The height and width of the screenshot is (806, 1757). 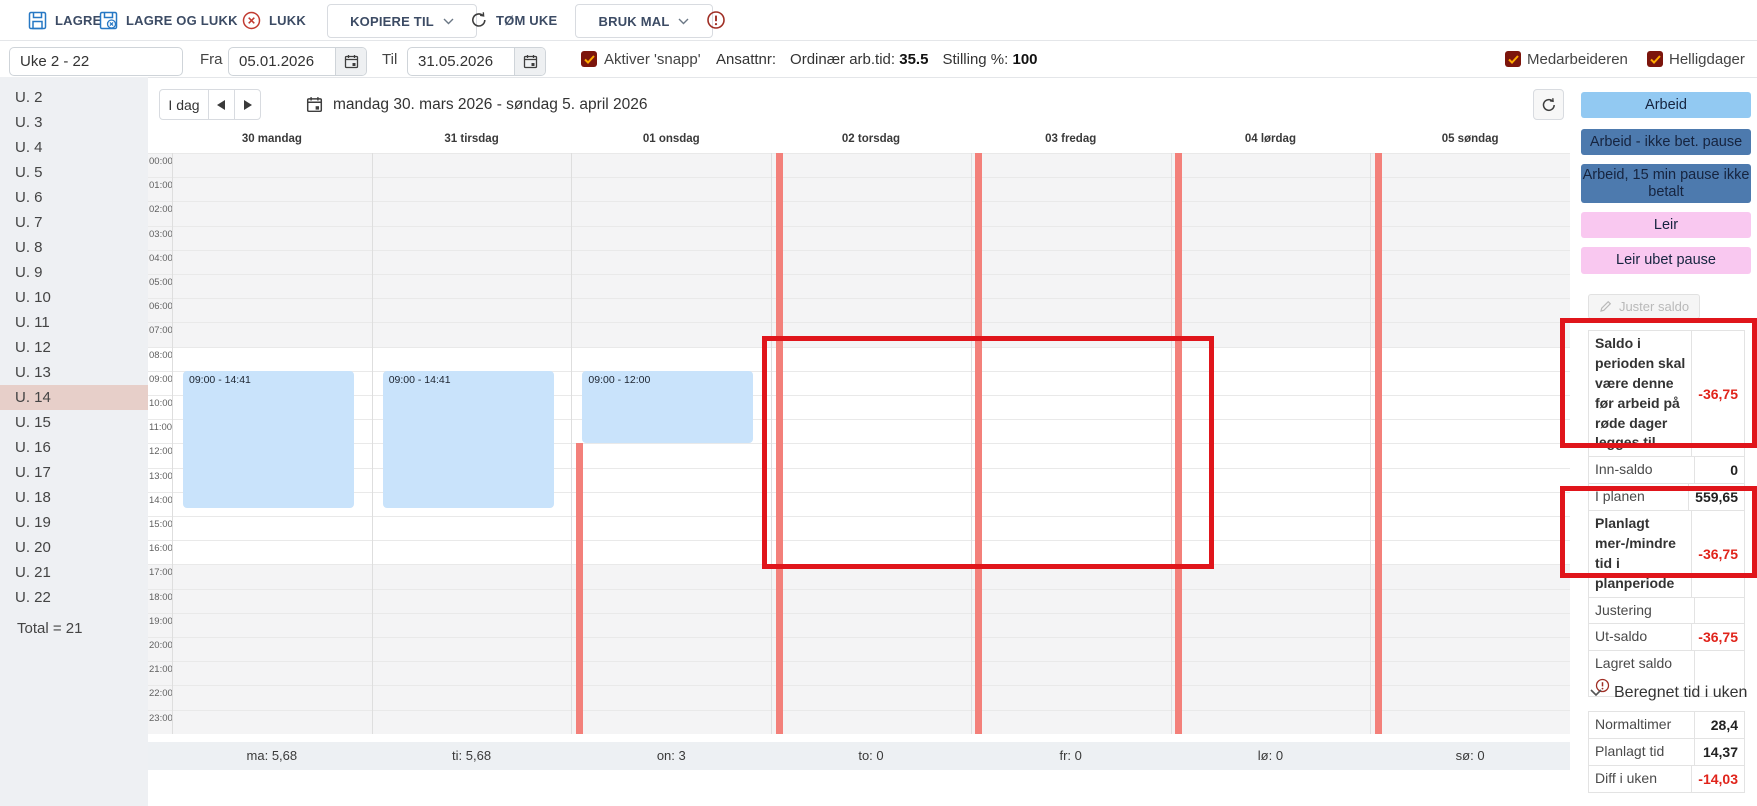 I want to click on sidebar-item-week: U. 22, so click(x=33, y=597).